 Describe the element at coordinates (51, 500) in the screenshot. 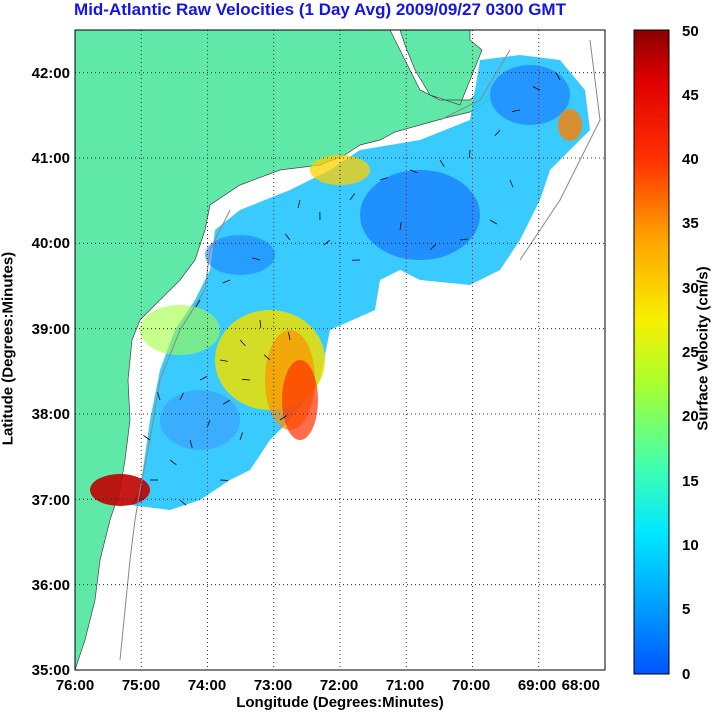

I see `y-tick-label: 37:00` at that location.